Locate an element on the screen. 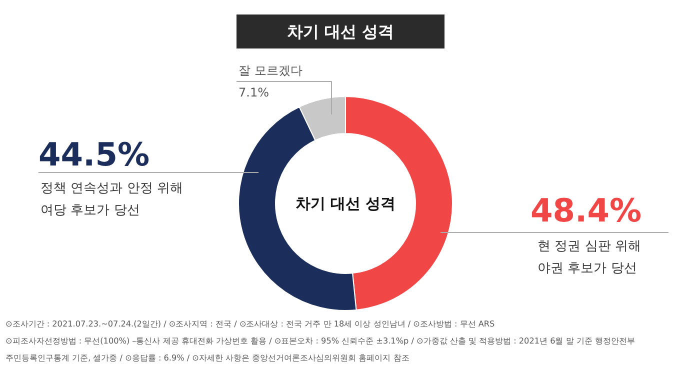 This screenshot has width=680, height=370. slice-label: 정책 연속성과 안정 위해 여당 후보가 당선 is located at coordinates (111, 199).